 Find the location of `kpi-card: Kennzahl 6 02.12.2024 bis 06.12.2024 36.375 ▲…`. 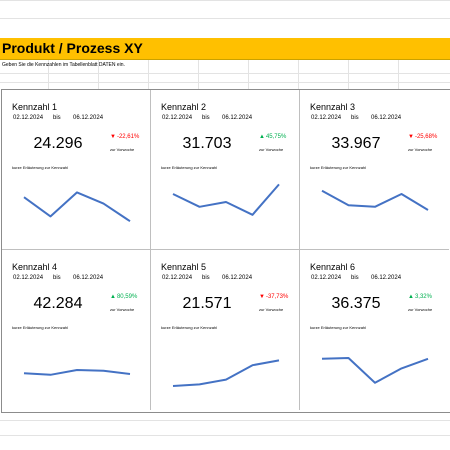

kpi-card: Kennzahl 6 02.12.2024 bis 06.12.2024 36.375 ▲… is located at coordinates (374, 330).